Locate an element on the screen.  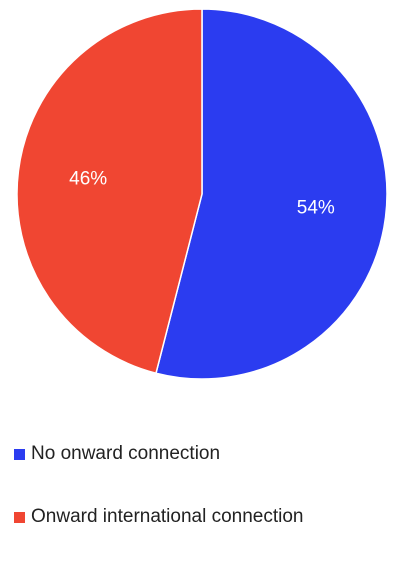
legend-item-no-onward-connection: No onward connection is located at coordinates (204, 454).